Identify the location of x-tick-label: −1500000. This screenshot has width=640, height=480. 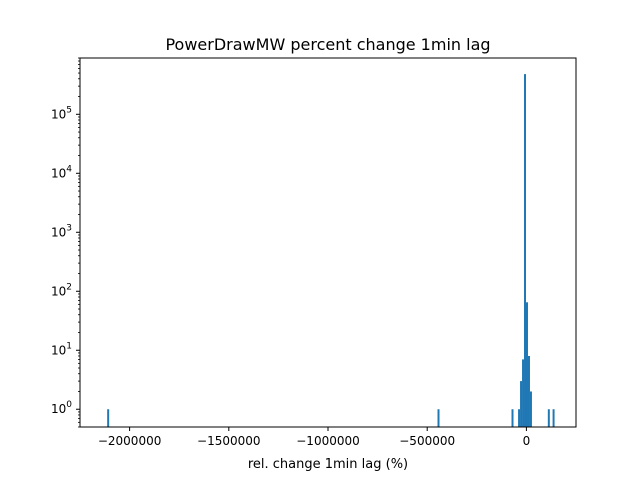
(229, 441).